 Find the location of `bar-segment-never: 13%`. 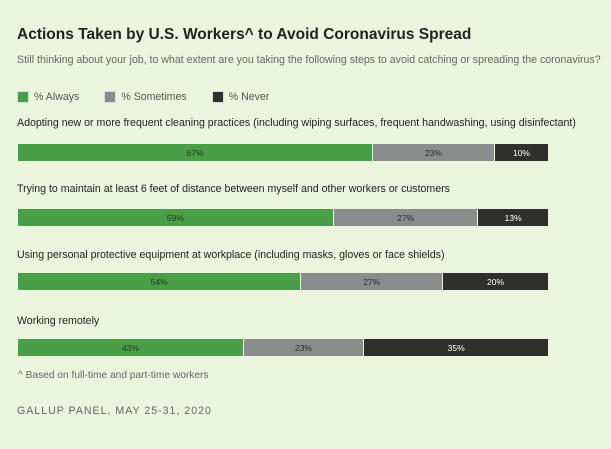

bar-segment-never: 13% is located at coordinates (513, 217).